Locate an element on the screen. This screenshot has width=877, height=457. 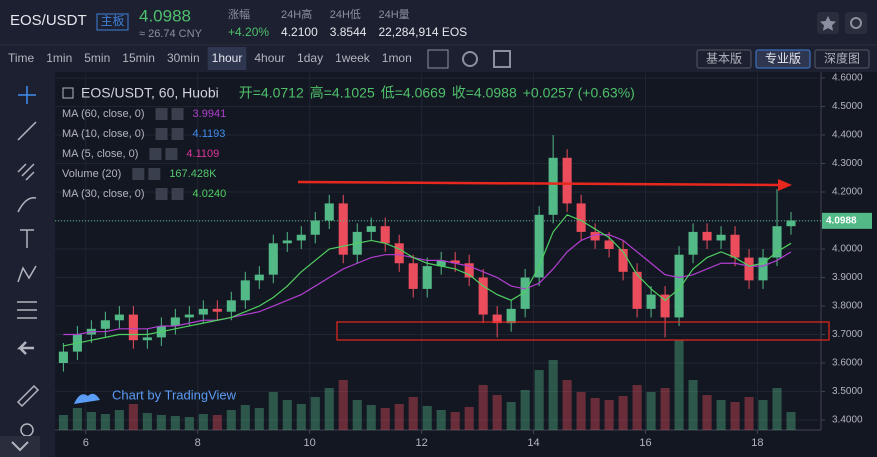
settings-icon is located at coordinates (470, 59).